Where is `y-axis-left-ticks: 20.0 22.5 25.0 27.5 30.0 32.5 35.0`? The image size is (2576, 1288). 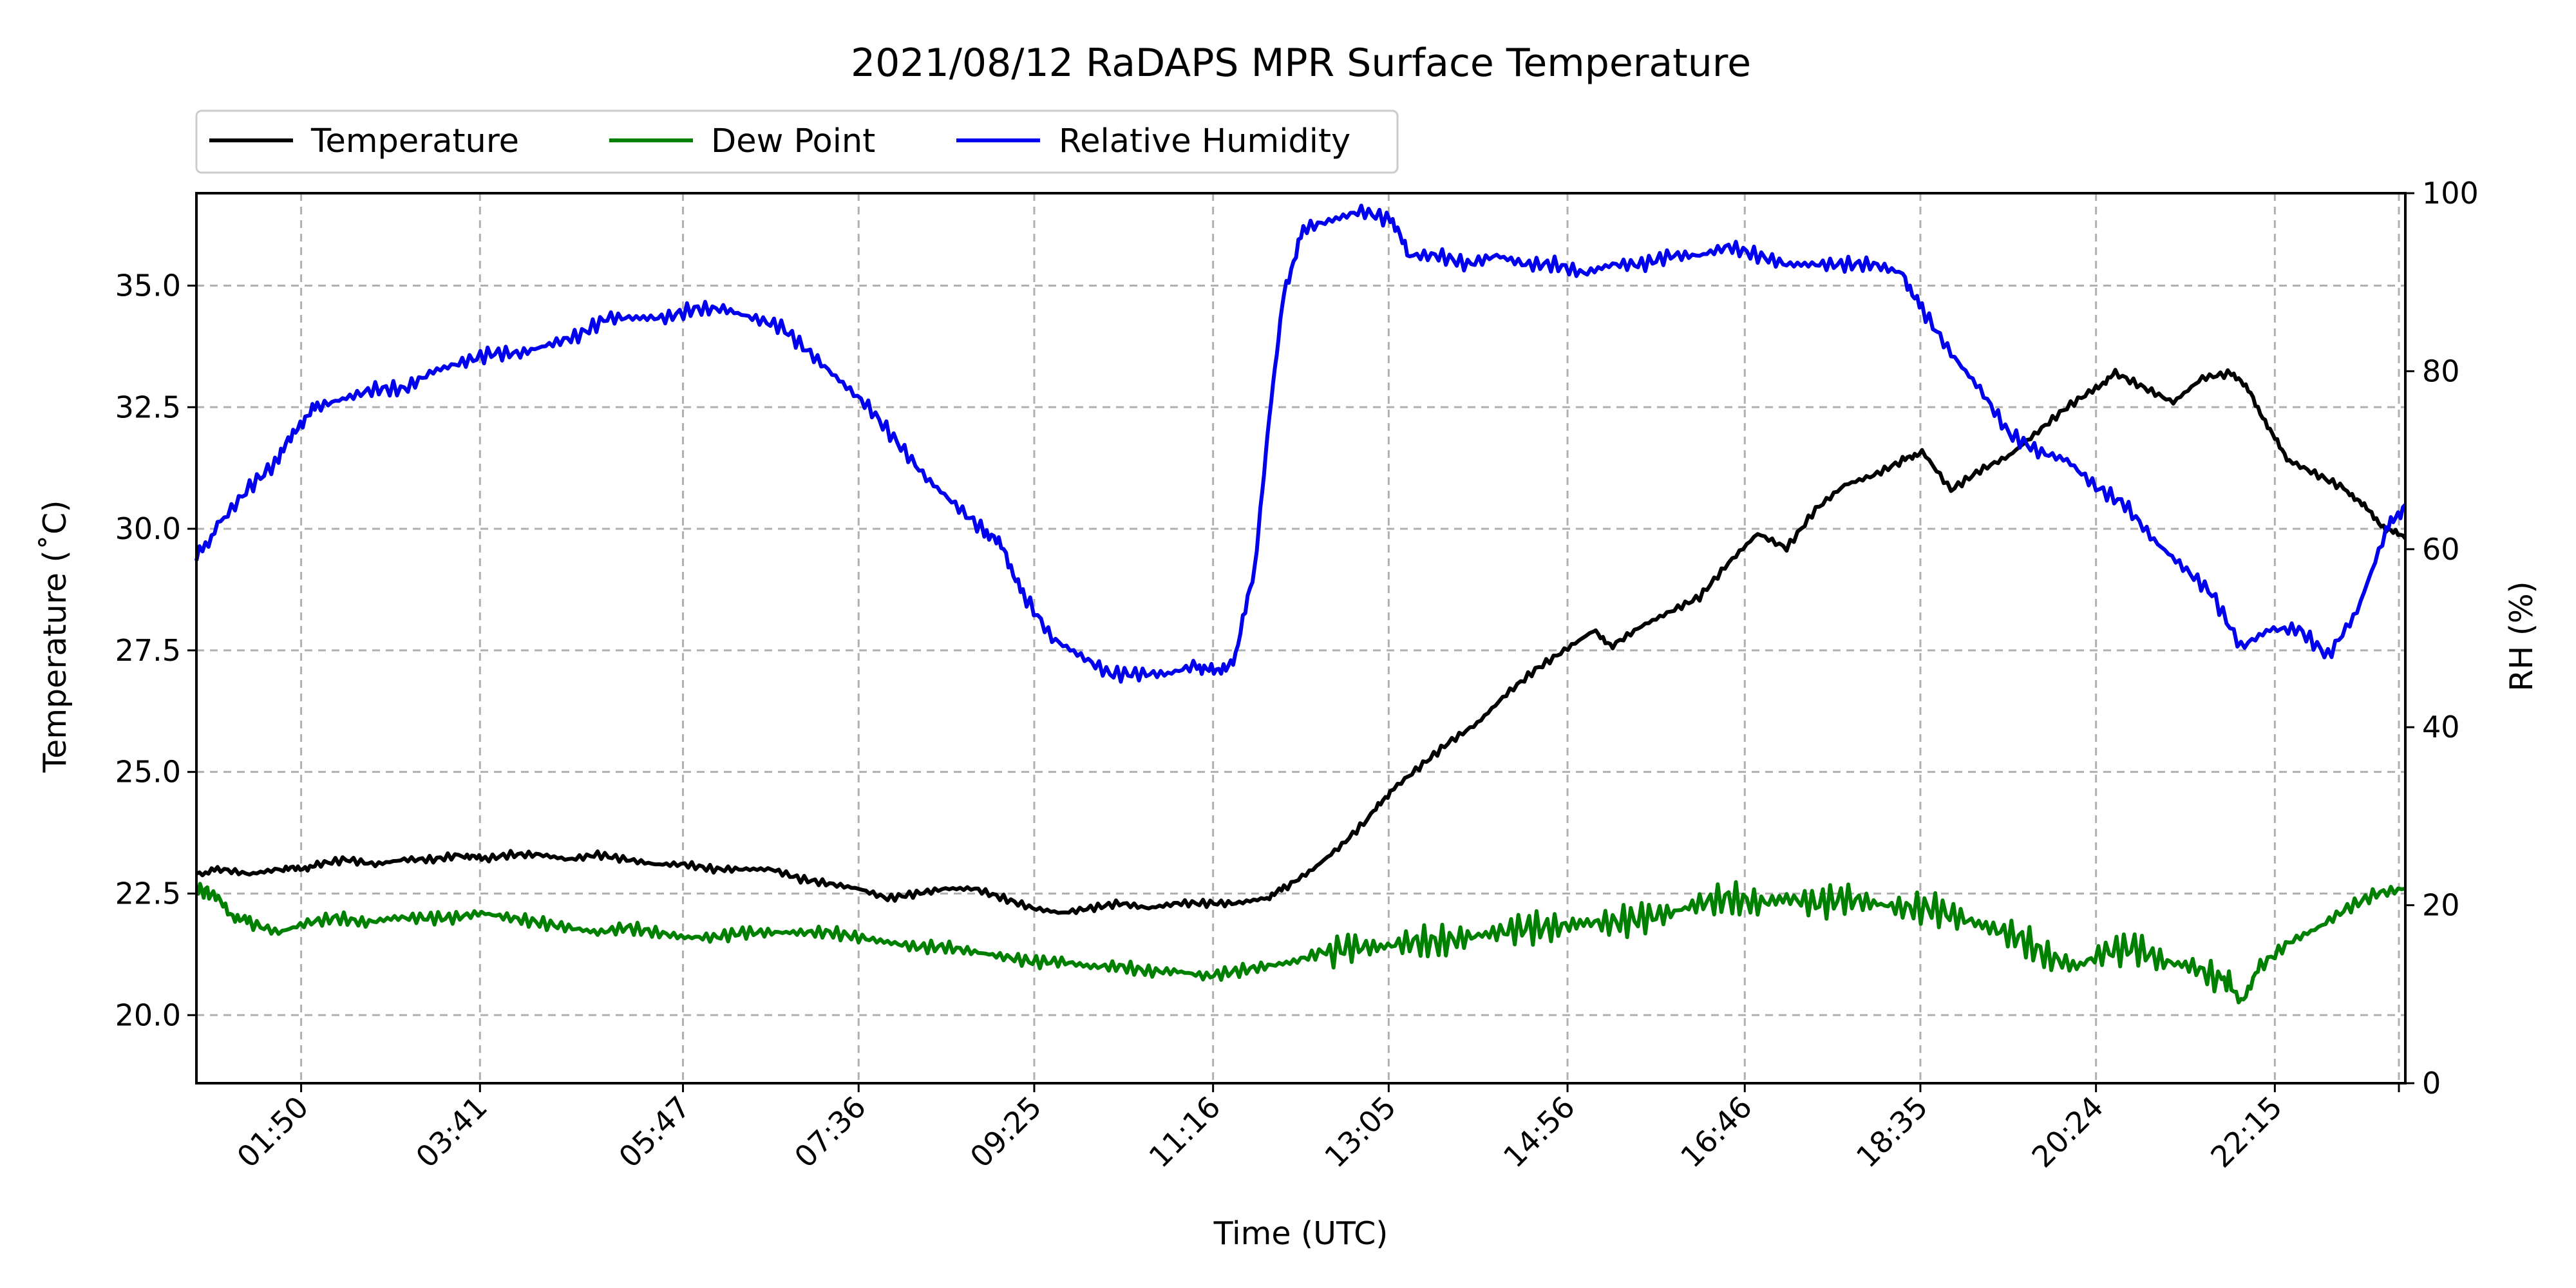 y-axis-left-ticks: 20.0 22.5 25.0 27.5 30.0 32.5 35.0 is located at coordinates (155, 650).